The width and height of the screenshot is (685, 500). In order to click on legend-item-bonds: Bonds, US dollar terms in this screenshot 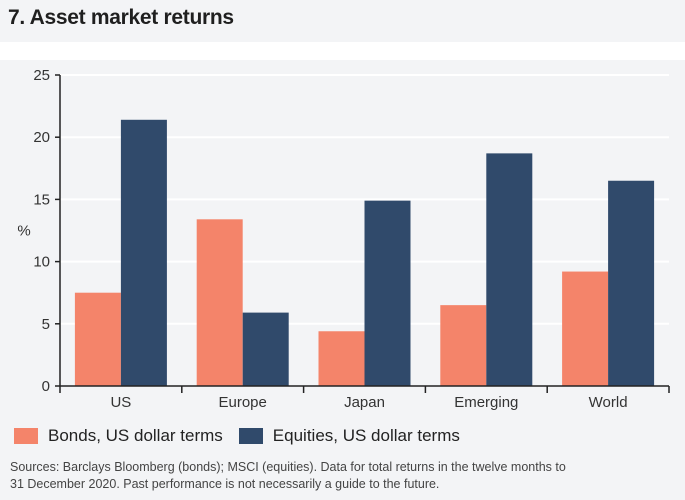, I will do `click(118, 436)`.